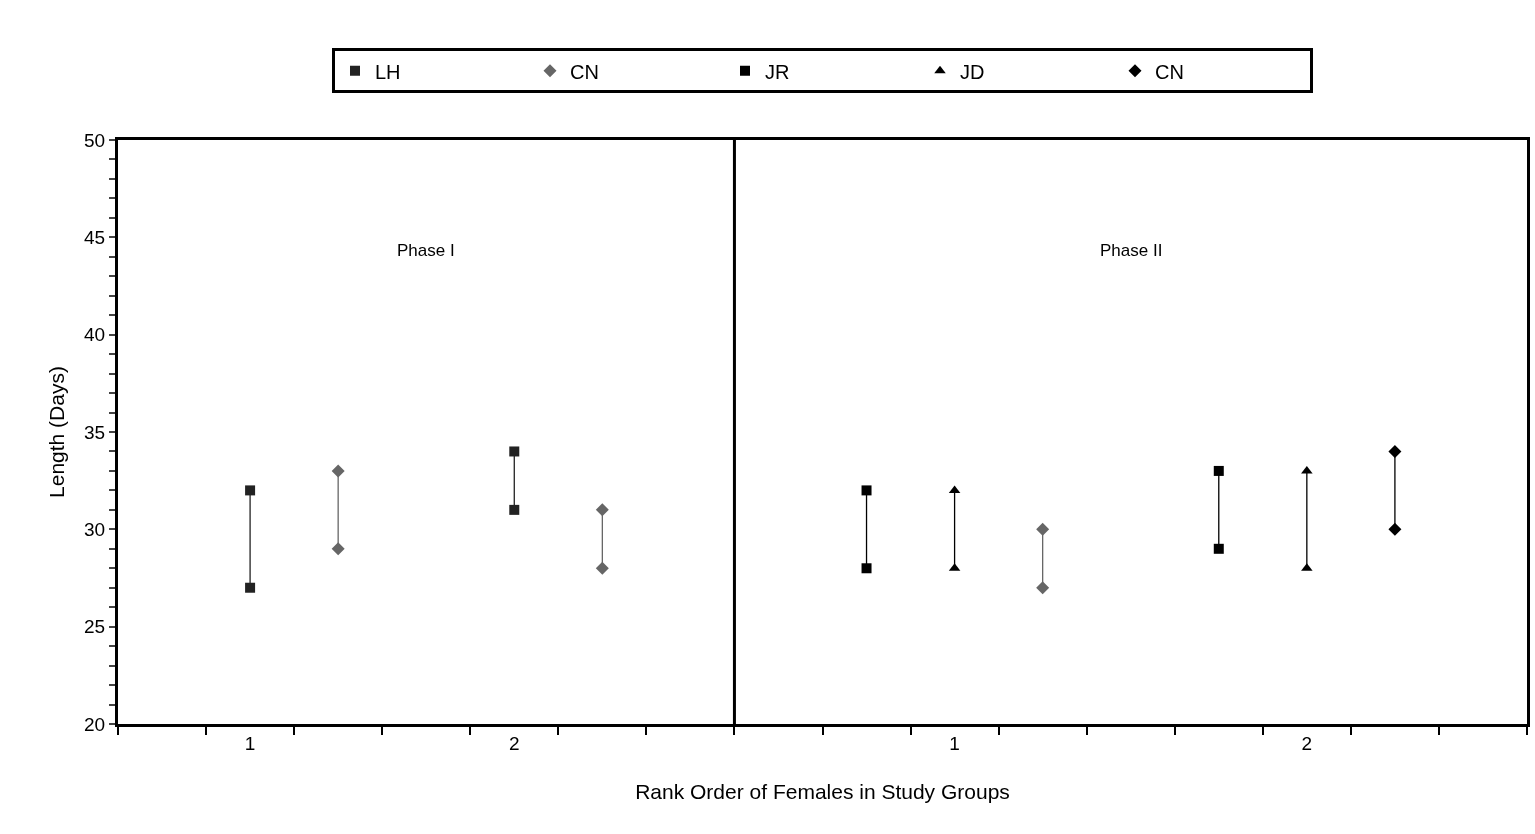 This screenshot has height=834, width=1535. What do you see at coordinates (95, 724) in the screenshot?
I see `y-tick-label: 20` at bounding box center [95, 724].